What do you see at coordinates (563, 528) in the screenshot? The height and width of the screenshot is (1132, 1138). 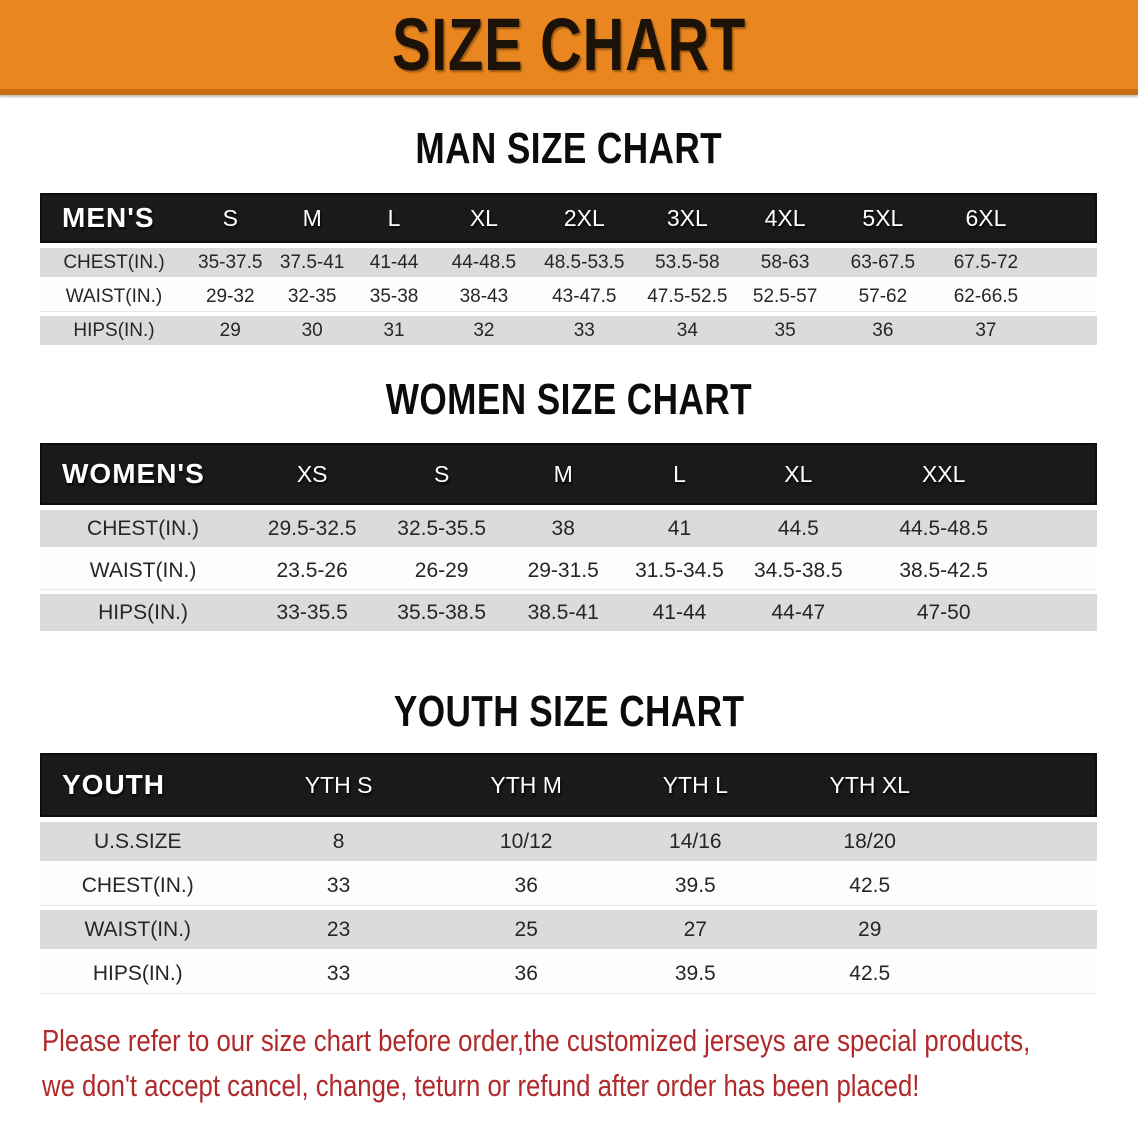 I see `measurement-value: 38` at bounding box center [563, 528].